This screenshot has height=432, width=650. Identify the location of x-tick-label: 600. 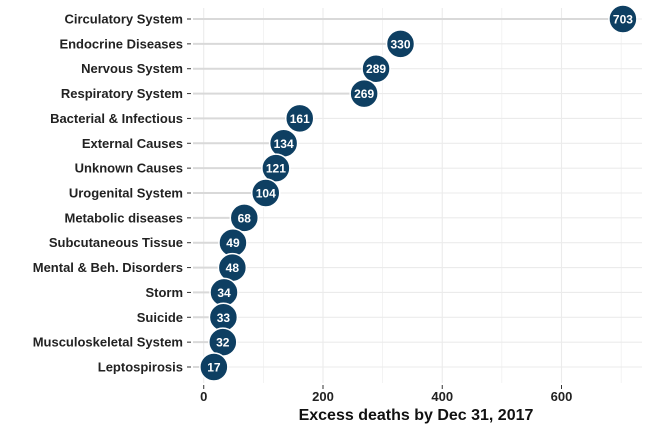
(562, 396).